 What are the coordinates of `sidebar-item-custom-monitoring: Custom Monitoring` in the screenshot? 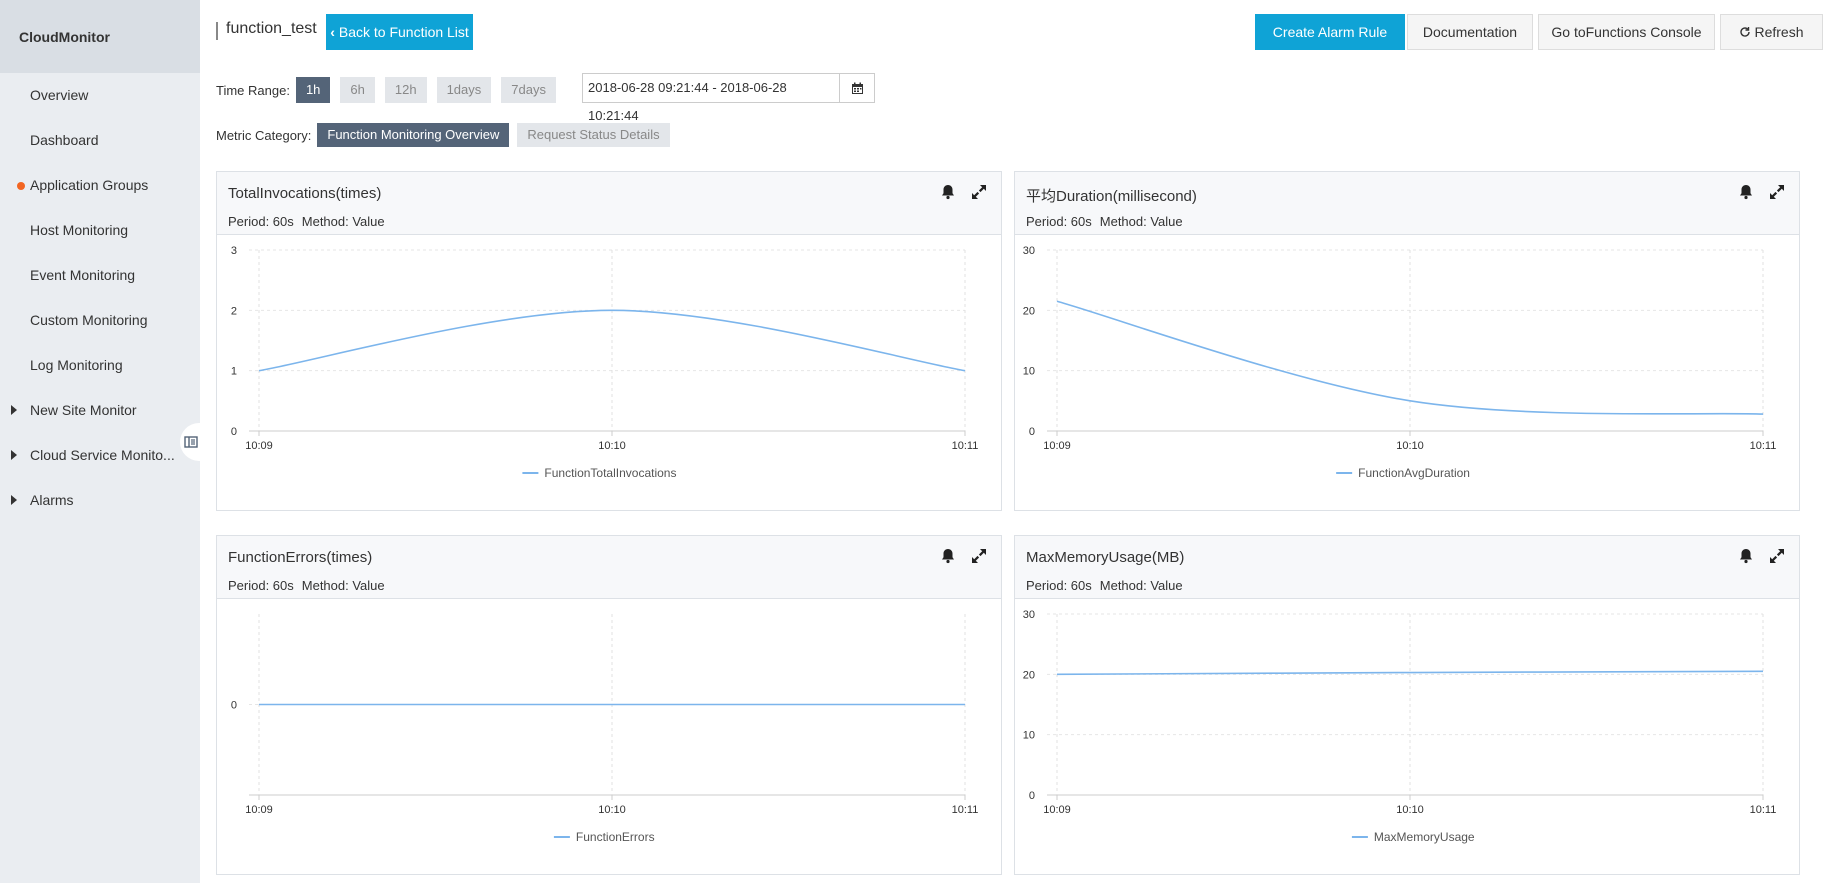 It's located at (100, 320).